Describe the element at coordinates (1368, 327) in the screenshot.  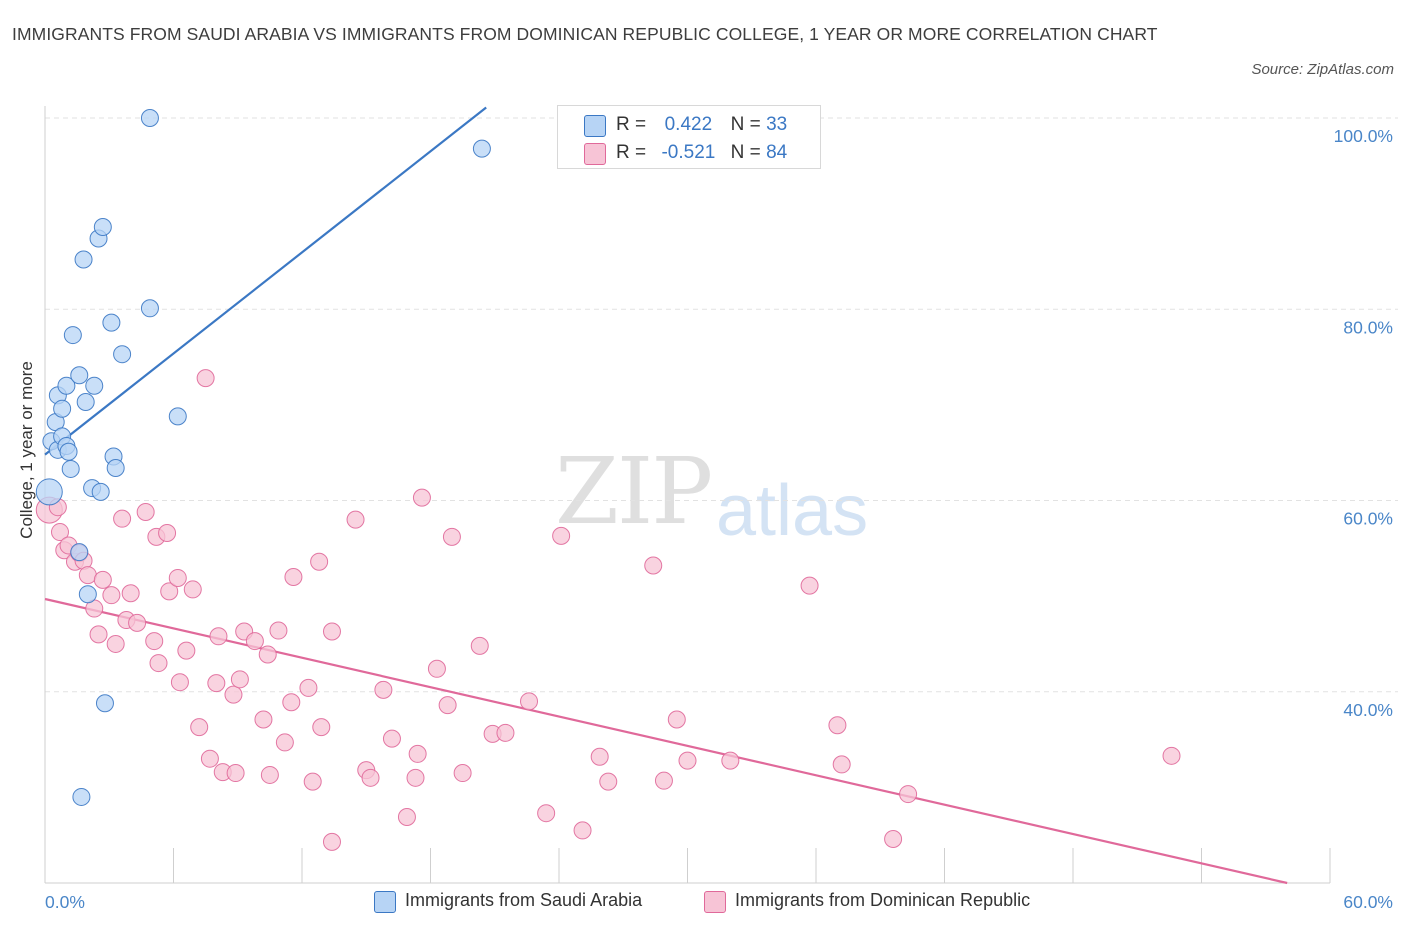
I see `y-tick-label: 80.0%` at that location.